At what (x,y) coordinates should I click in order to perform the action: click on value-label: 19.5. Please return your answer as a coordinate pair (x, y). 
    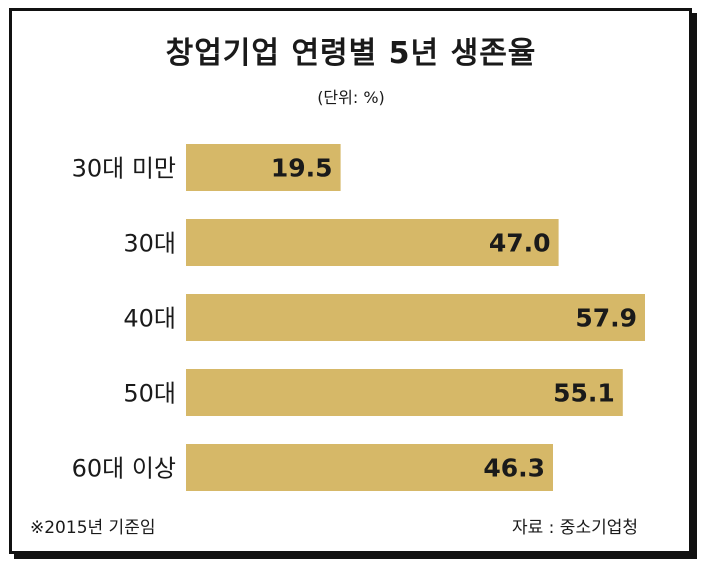
    Looking at the image, I should click on (302, 168).